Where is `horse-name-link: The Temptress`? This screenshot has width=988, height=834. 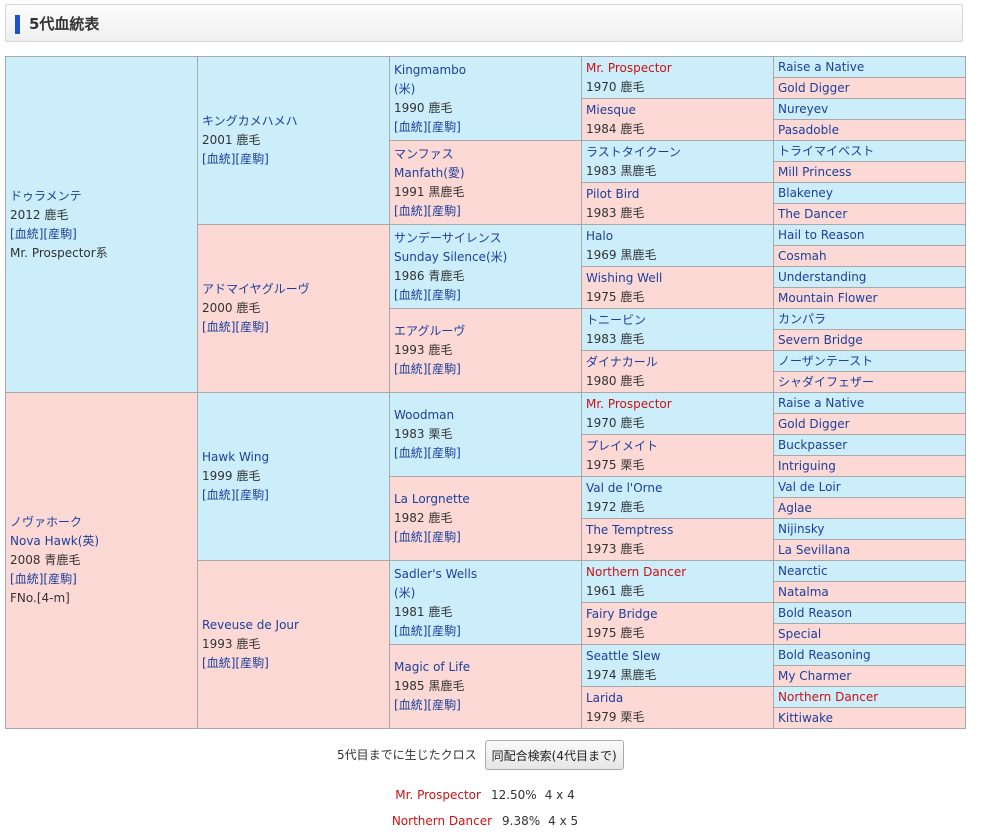 horse-name-link: The Temptress is located at coordinates (630, 529).